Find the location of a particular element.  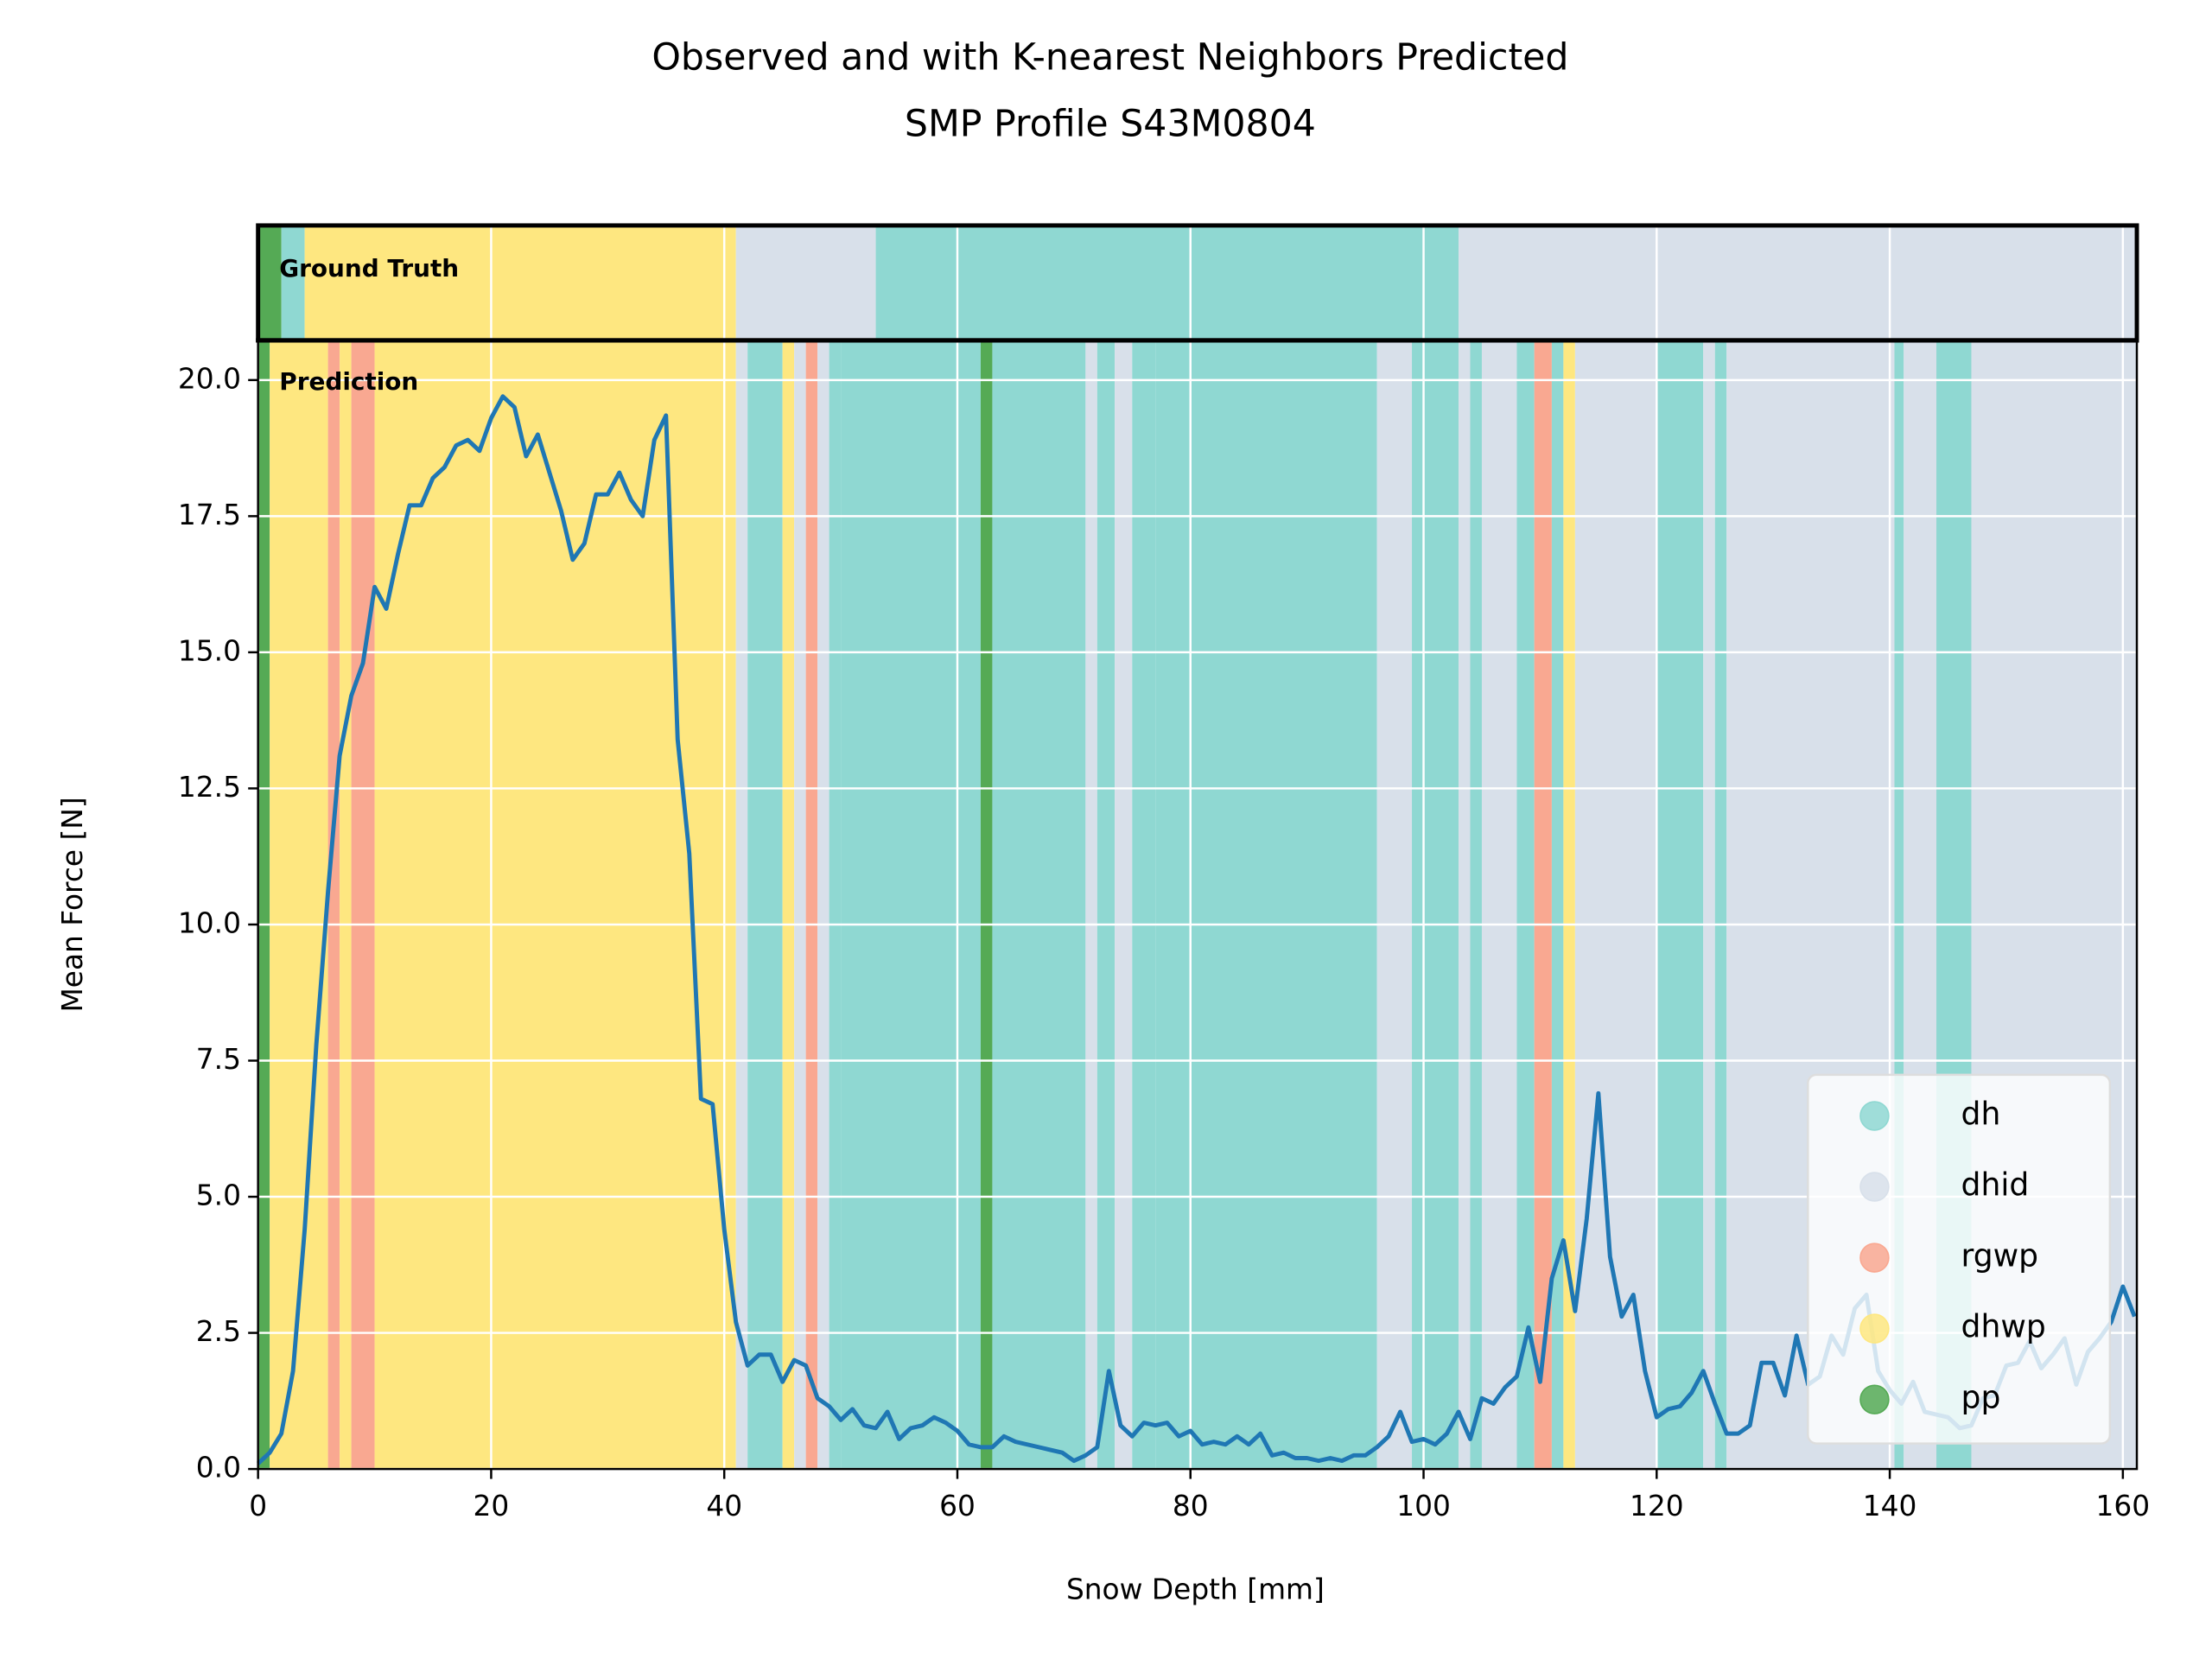

strip-label: Ground Truth is located at coordinates (369, 268).